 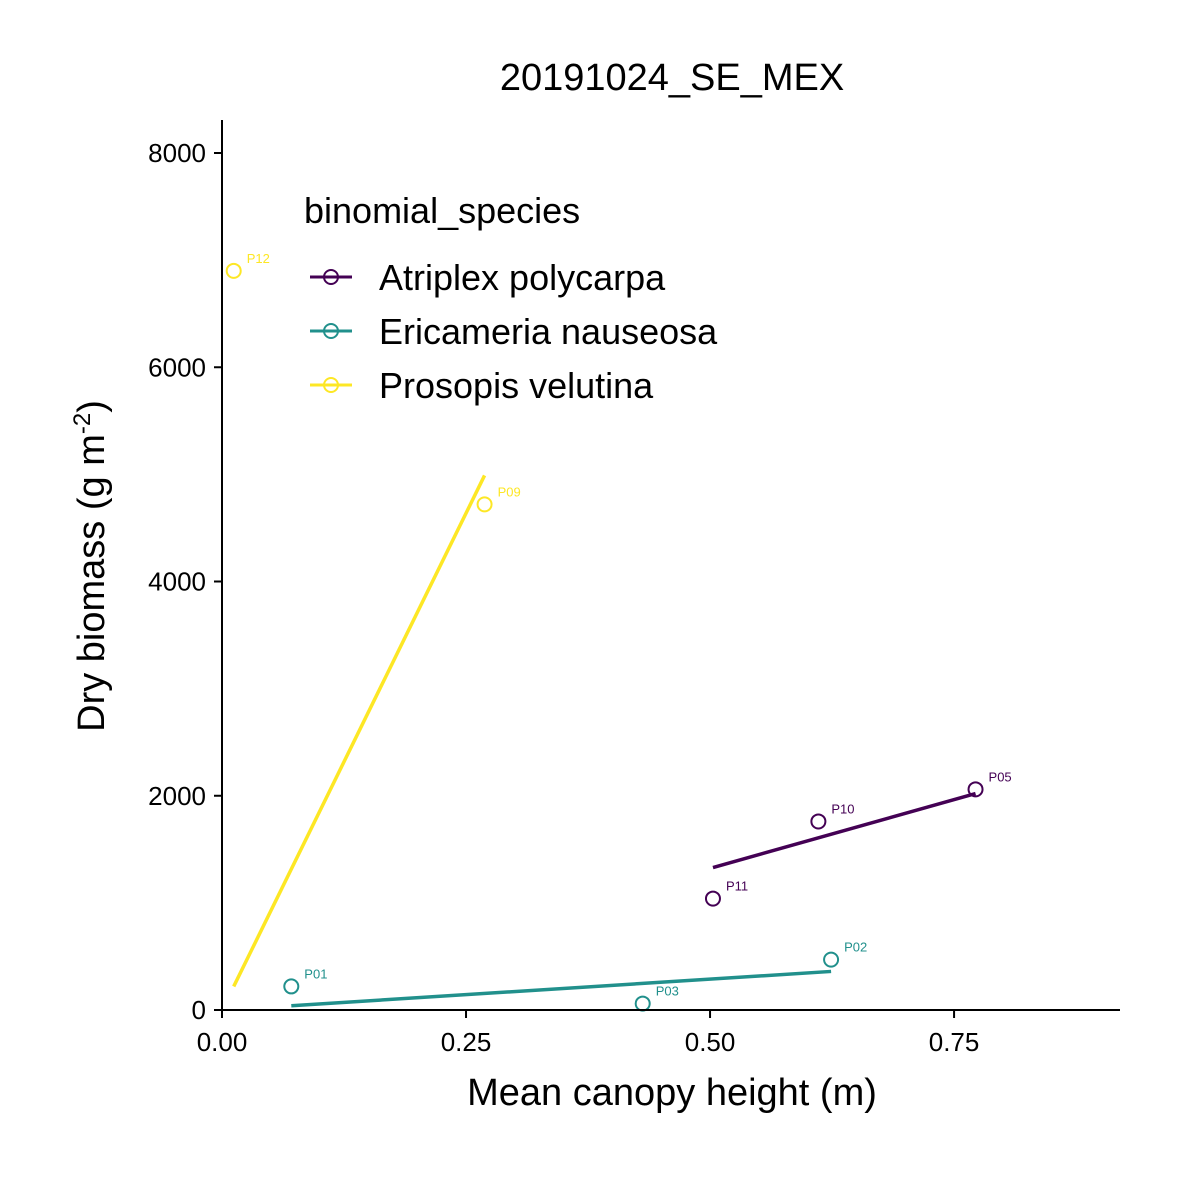 I want to click on legend-item-atriplex-polycarpa: Atriplex polycarpa, so click(x=488, y=277).